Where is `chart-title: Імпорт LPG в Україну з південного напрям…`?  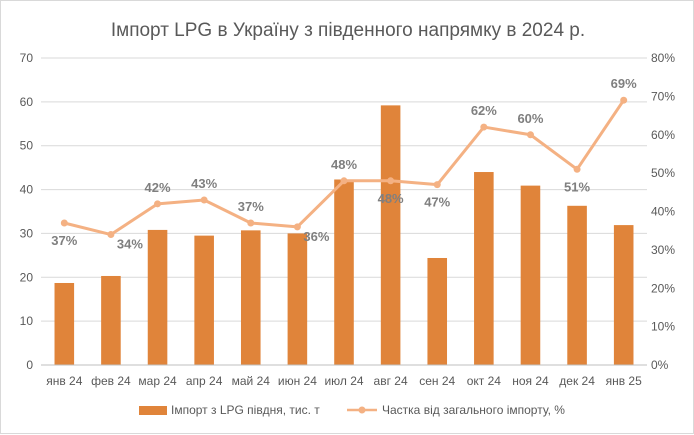
chart-title: Імпорт LPG в Україну з південного напрям… is located at coordinates (348, 30).